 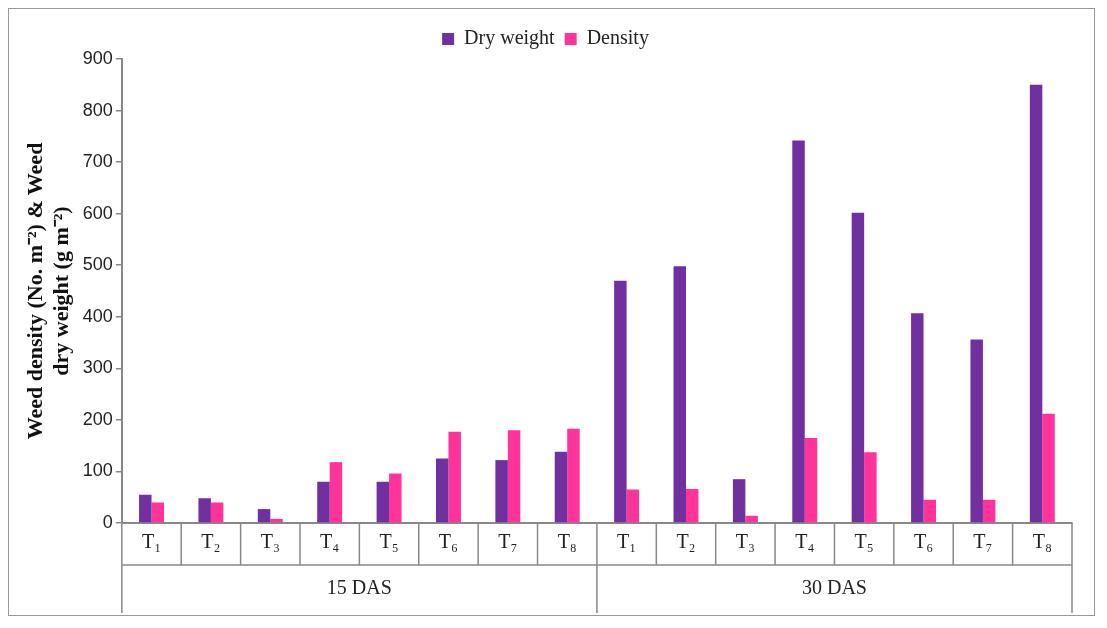 I want to click on y-axis-title: Weed density (No. m⁻²) & Weed dry weight (g m⁻²), so click(x=47, y=291).